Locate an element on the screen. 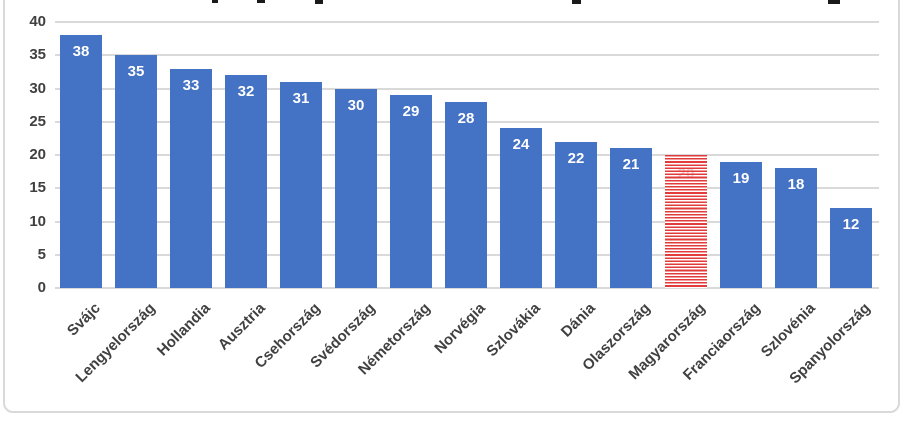  y-axis-tick-label: 15 is located at coordinates (37, 188).